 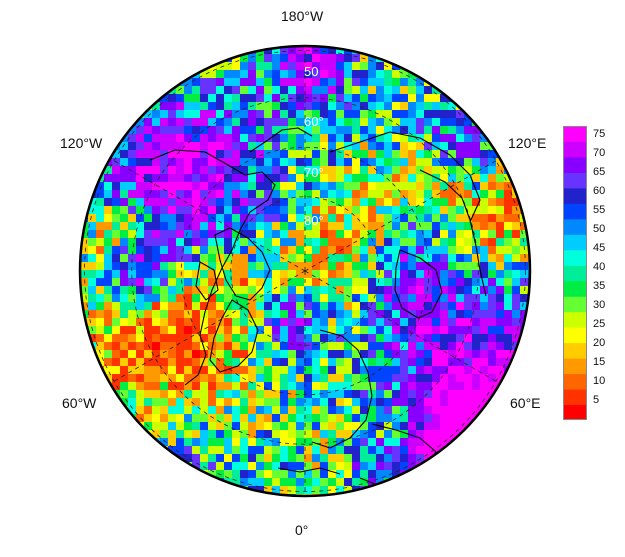 What do you see at coordinates (599, 191) in the screenshot?
I see `colorbar-tick-label: 60` at bounding box center [599, 191].